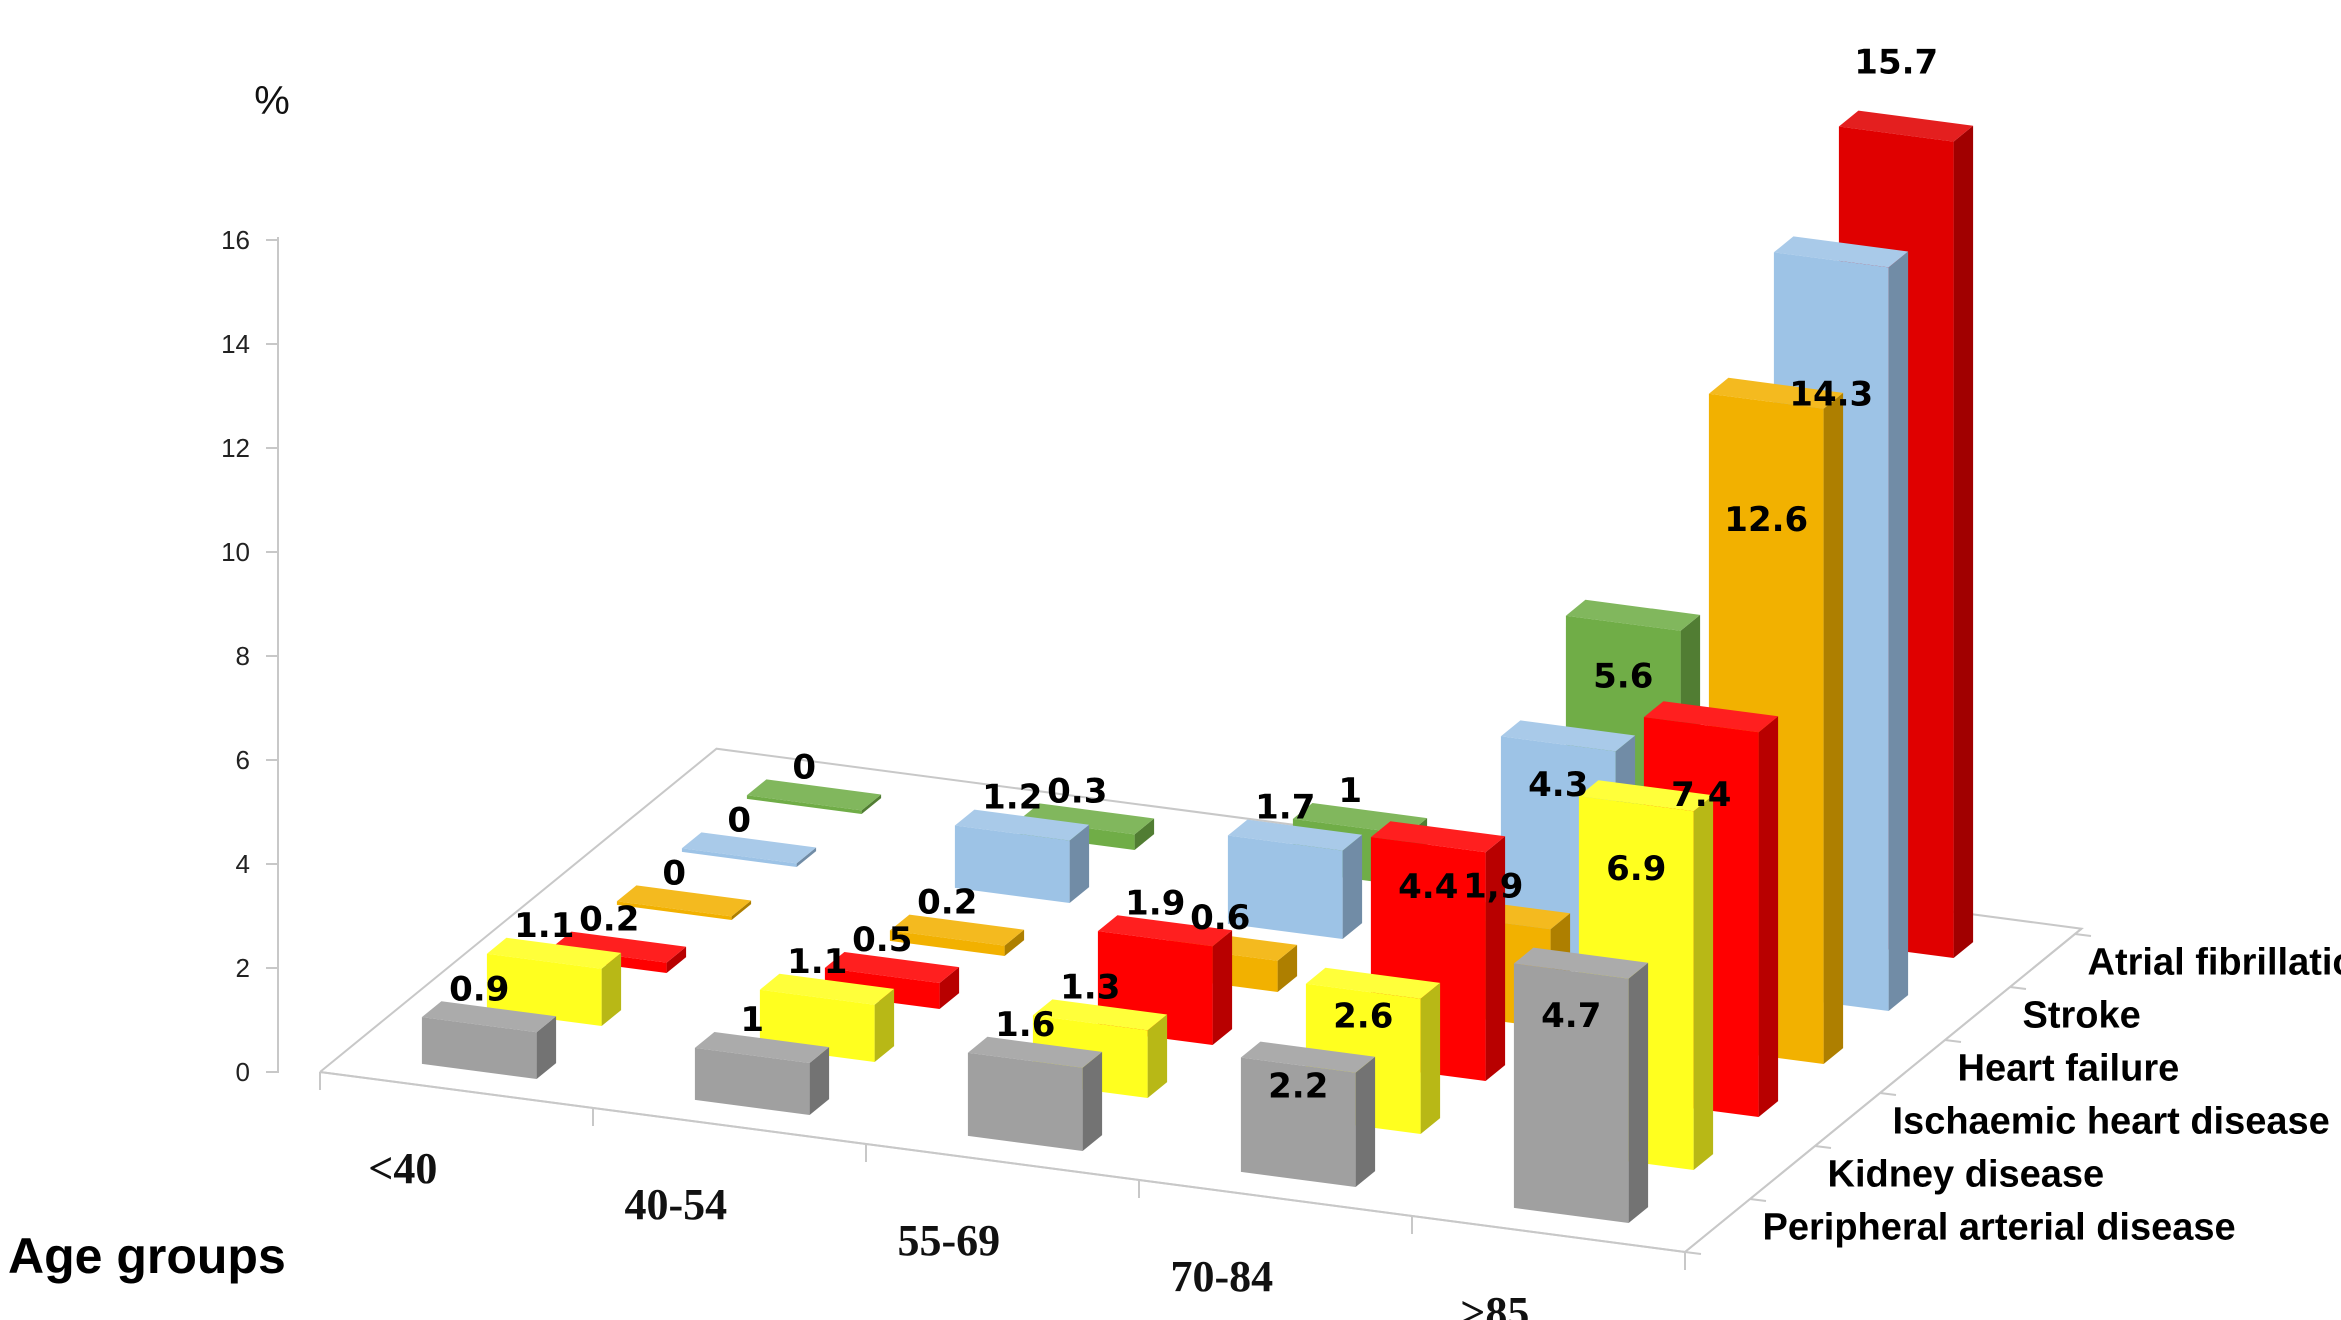  I want to click on data-label: 0.5, so click(882, 940).